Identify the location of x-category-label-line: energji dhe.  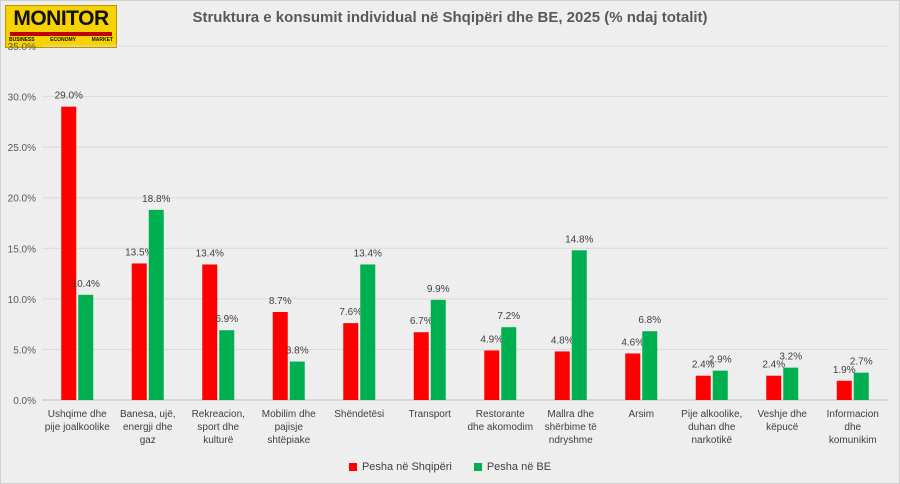
(148, 427).